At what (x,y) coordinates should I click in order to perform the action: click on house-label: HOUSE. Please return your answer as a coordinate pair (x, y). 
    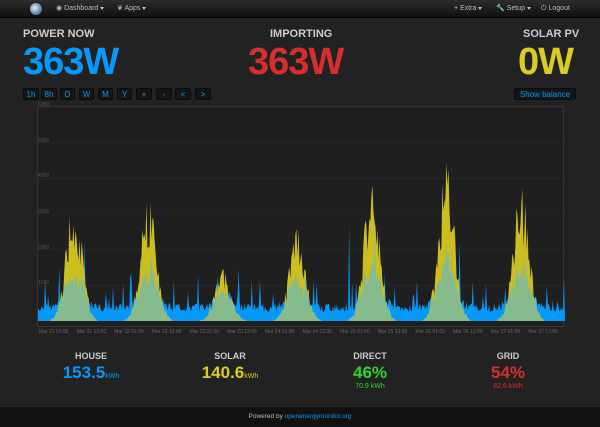
    Looking at the image, I should click on (90, 356).